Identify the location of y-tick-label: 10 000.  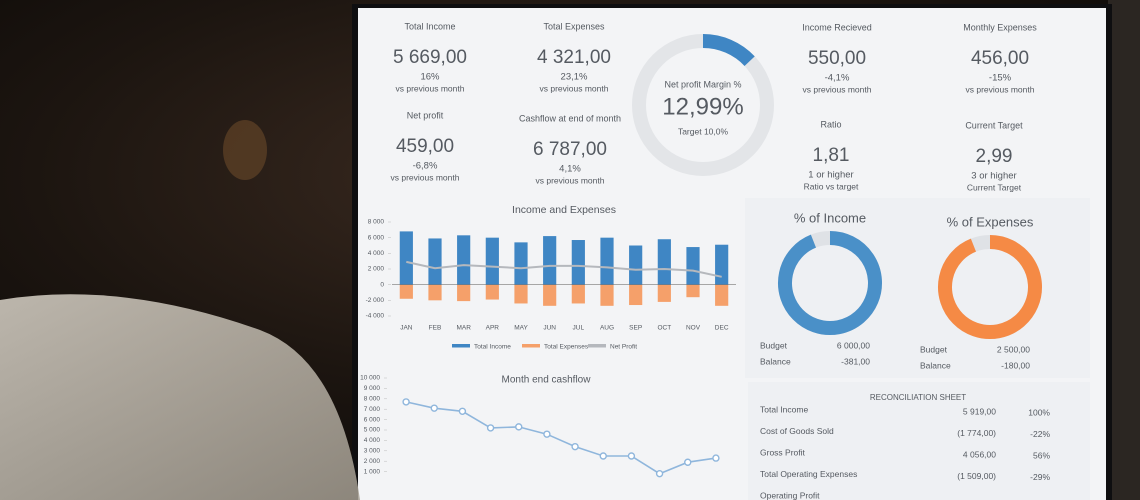
(370, 378).